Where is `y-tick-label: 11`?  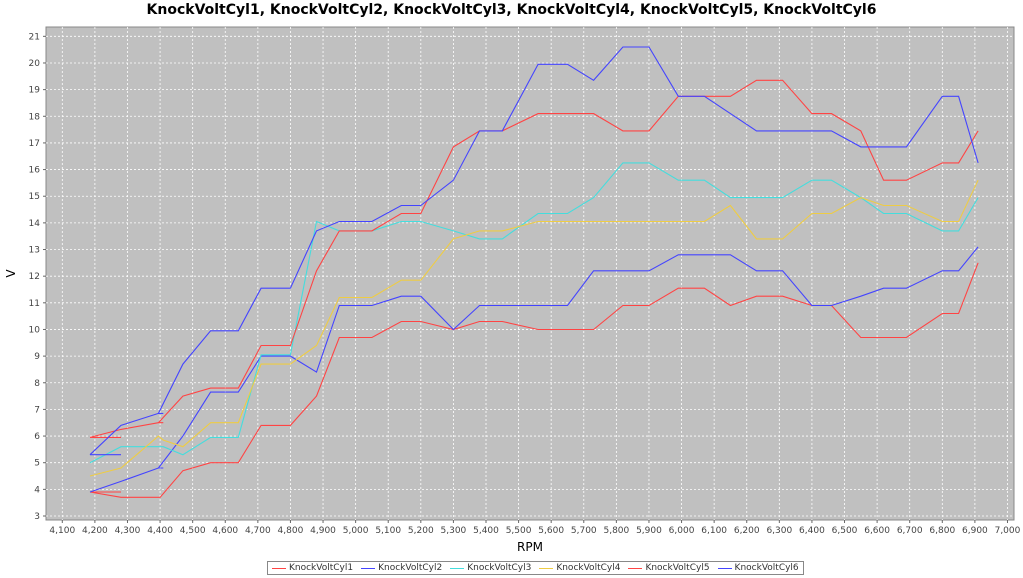
y-tick-label: 11 is located at coordinates (34, 304).